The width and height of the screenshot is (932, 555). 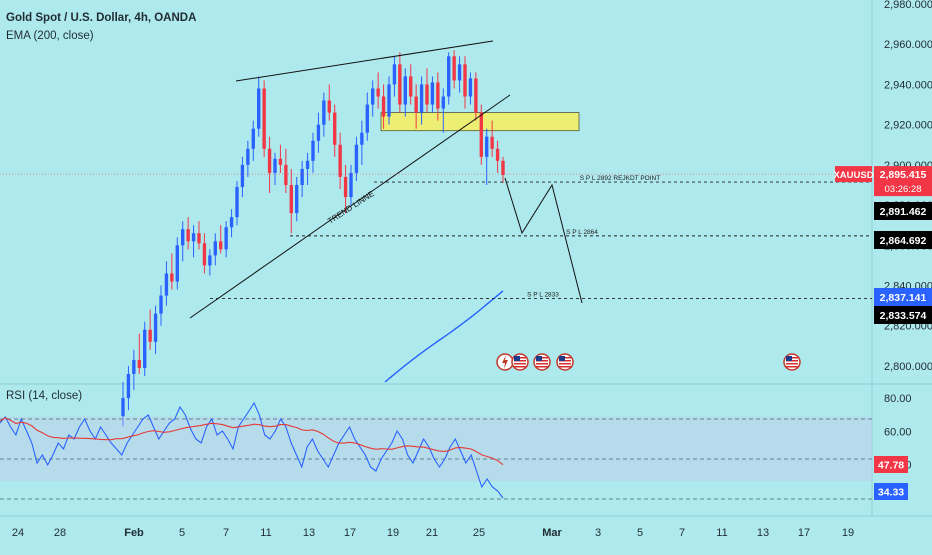 What do you see at coordinates (444, 336) in the screenshot?
I see `ema-200-line` at bounding box center [444, 336].